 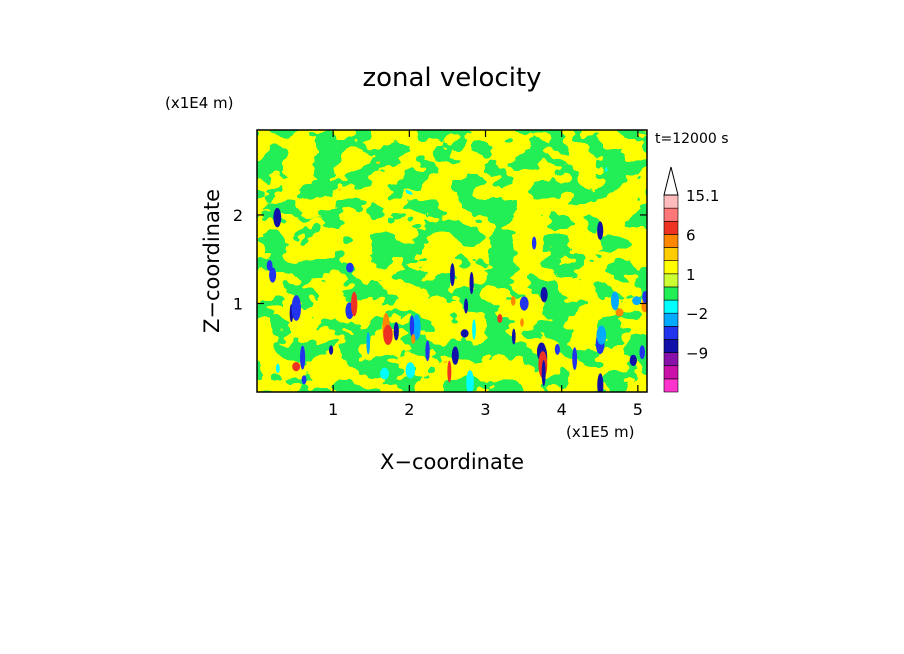 What do you see at coordinates (452, 462) in the screenshot?
I see `x-axis-title: X−coordinate` at bounding box center [452, 462].